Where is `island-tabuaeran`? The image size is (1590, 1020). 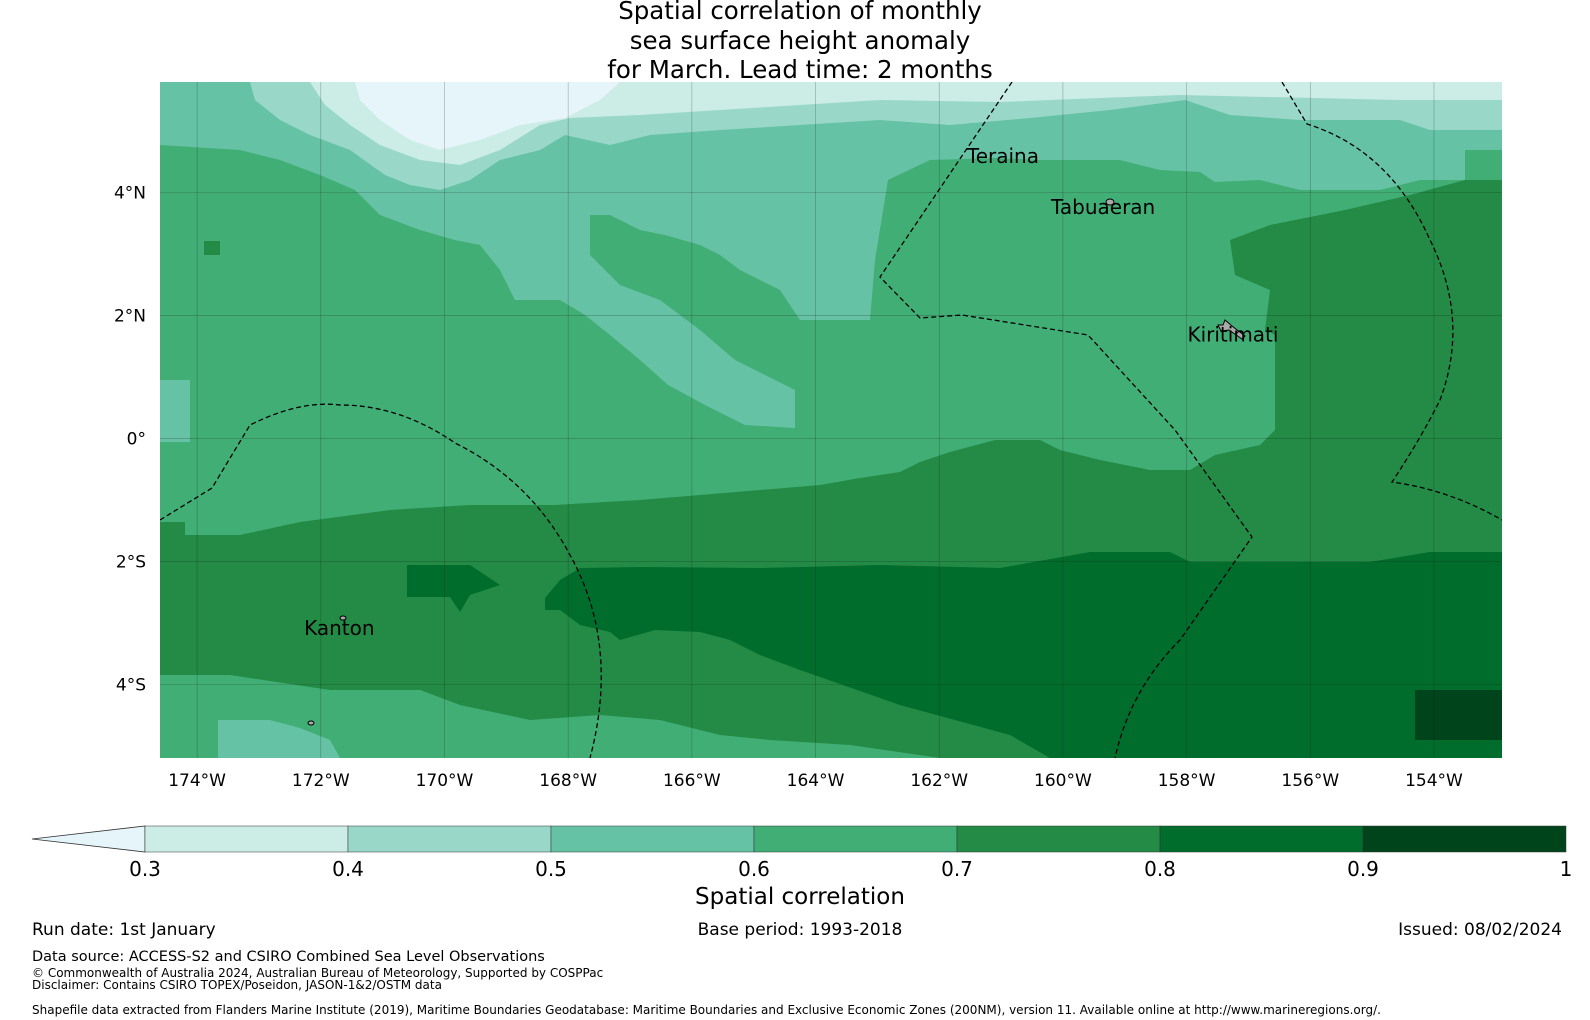 island-tabuaeran is located at coordinates (1110, 202).